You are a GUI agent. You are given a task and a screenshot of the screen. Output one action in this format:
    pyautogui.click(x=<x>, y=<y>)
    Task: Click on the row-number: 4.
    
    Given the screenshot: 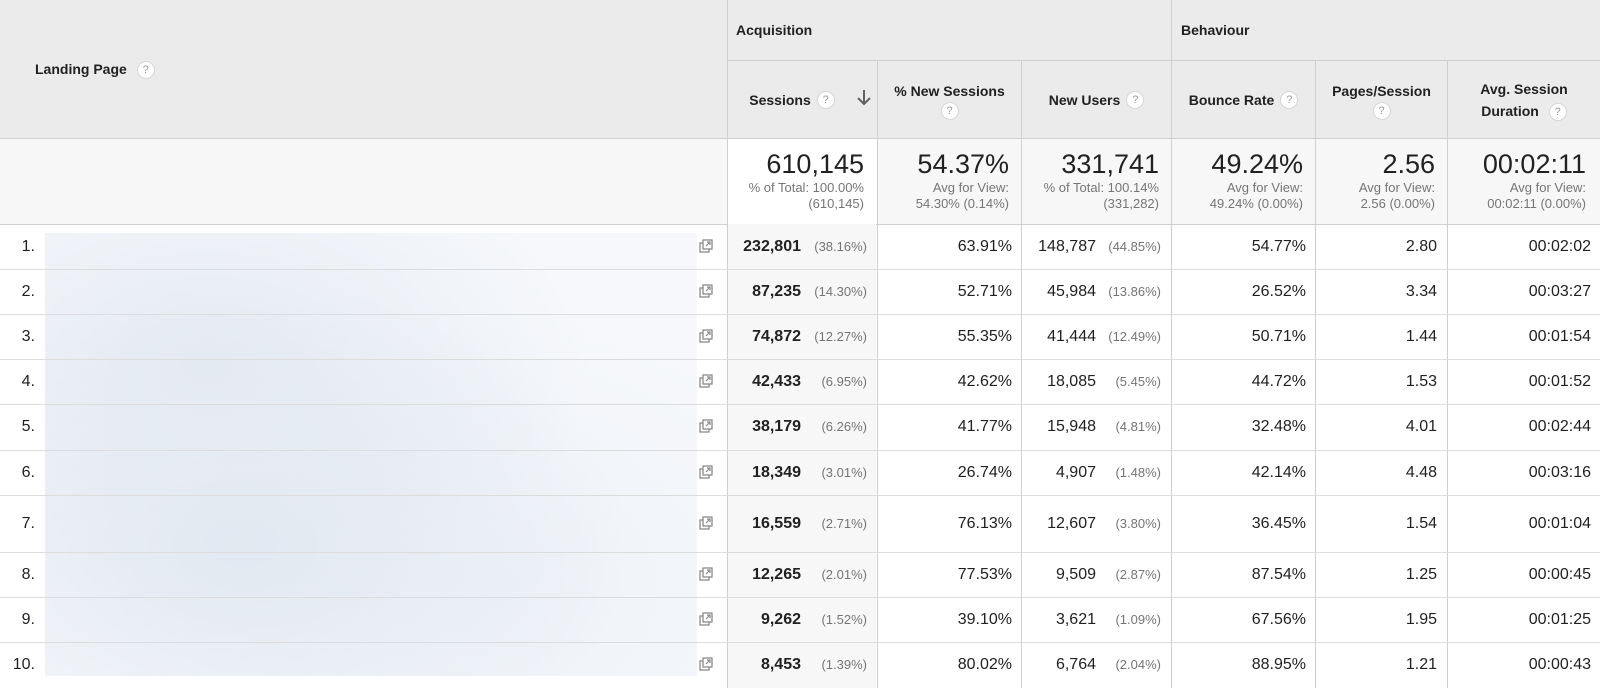 What is the action you would take?
    pyautogui.click(x=28, y=381)
    